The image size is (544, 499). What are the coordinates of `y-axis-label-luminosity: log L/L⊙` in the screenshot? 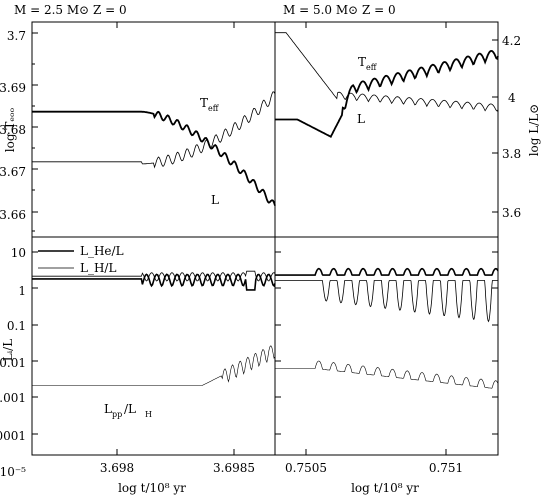 It's located at (534, 130).